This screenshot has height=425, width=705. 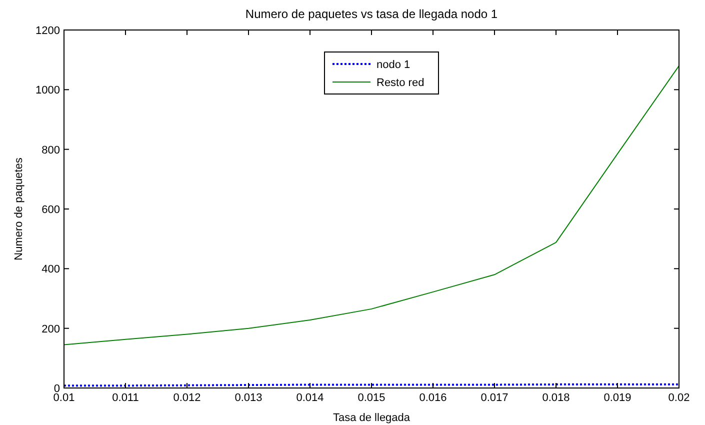 What do you see at coordinates (19, 208) in the screenshot?
I see `y-axis-title: Numero de paquetes` at bounding box center [19, 208].